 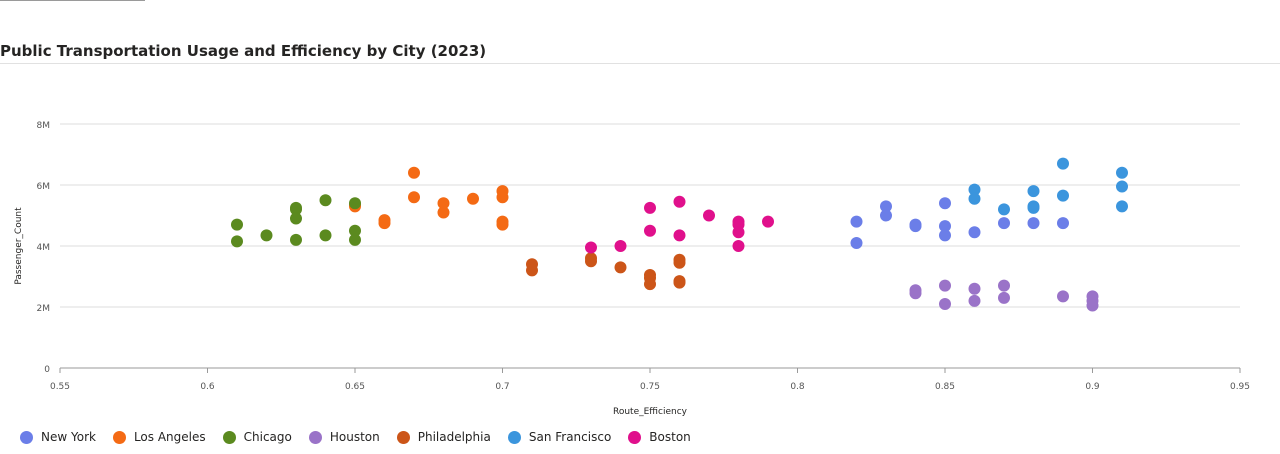 I want to click on legend-label: Los Angeles, so click(x=169, y=437).